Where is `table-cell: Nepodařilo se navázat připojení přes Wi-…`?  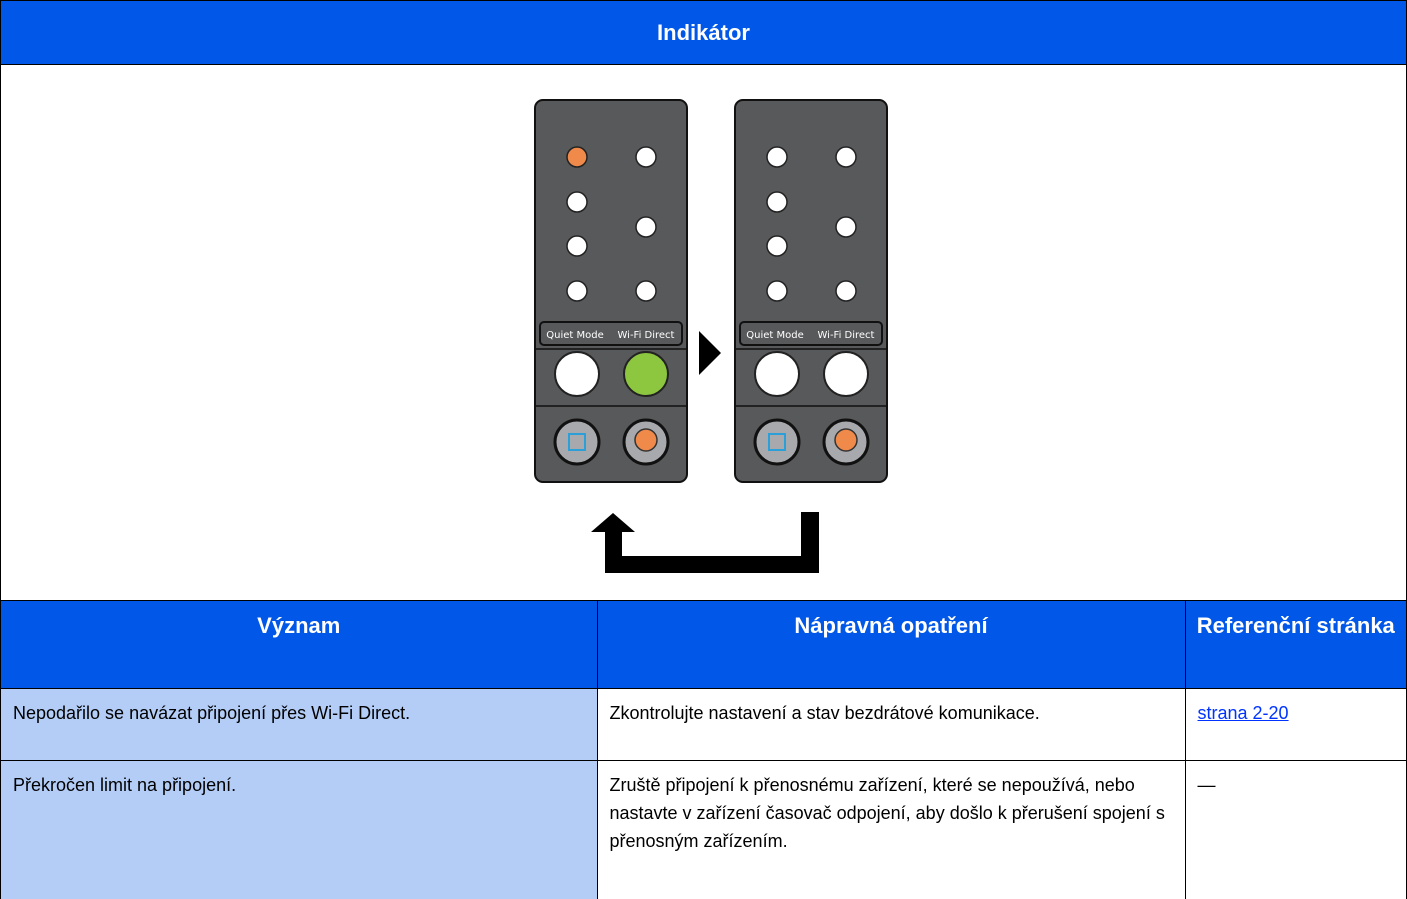
table-cell: Nepodařilo se navázat připojení přes Wi-… is located at coordinates (299, 724).